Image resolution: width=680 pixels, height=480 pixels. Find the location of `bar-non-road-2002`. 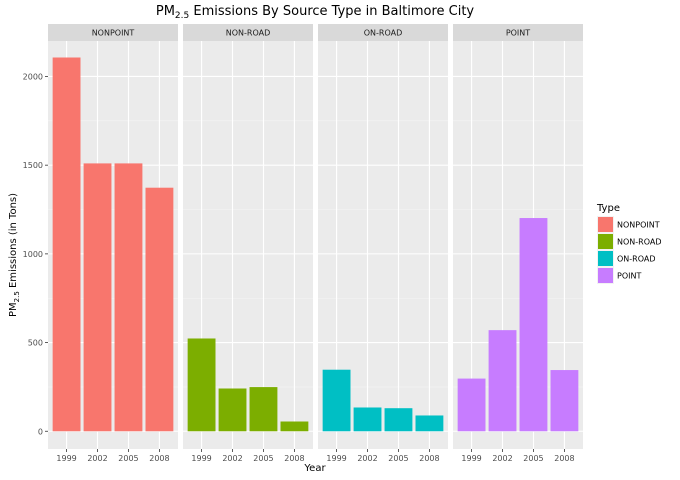

bar-non-road-2002 is located at coordinates (232, 410).